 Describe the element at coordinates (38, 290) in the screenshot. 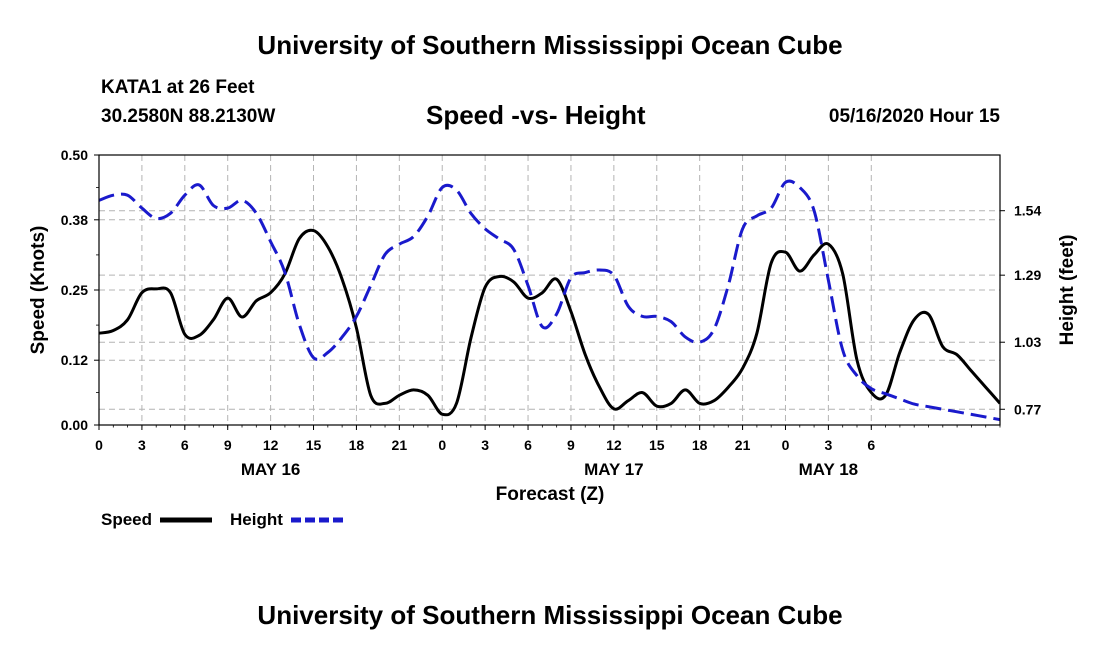

I see `y-axis-label: Speed (Knots)` at that location.